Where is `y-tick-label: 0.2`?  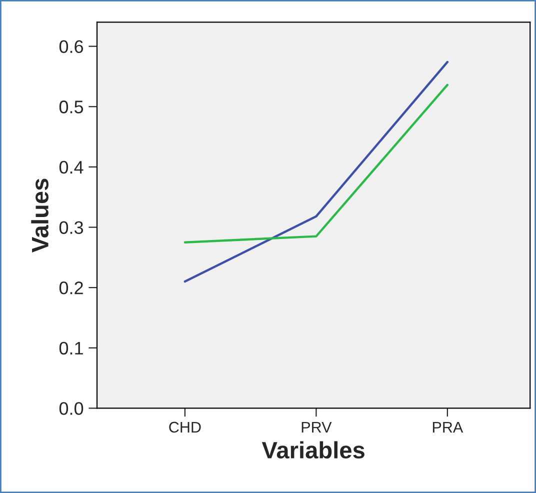 y-tick-label: 0.2 is located at coordinates (71, 288).